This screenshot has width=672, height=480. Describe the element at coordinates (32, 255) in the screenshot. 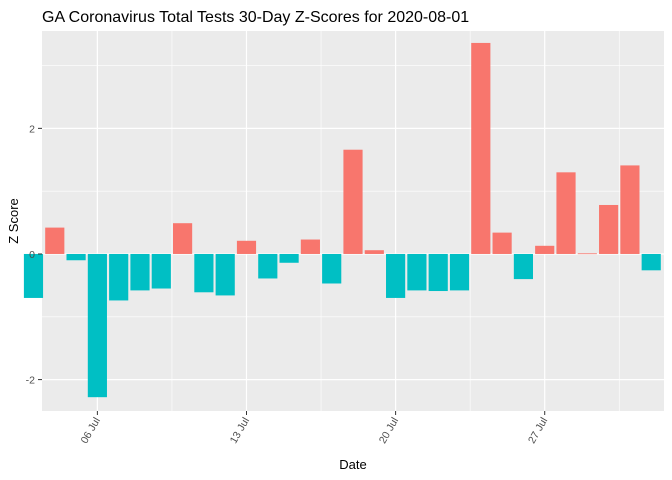

I see `y-tick-label: 0` at that location.